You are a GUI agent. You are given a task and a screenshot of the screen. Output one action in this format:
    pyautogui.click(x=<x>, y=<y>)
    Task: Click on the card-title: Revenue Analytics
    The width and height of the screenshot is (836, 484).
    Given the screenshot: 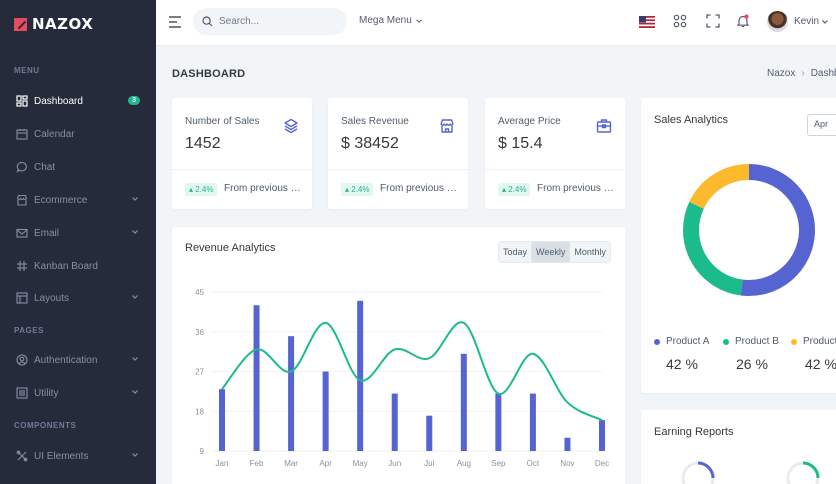 What is the action you would take?
    pyautogui.click(x=230, y=248)
    